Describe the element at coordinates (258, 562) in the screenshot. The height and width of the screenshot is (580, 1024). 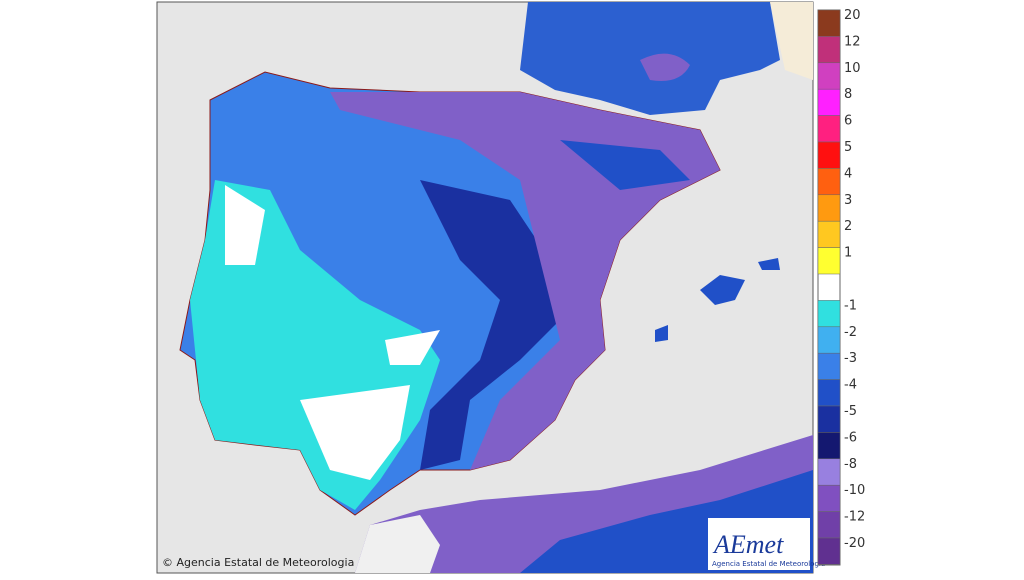
I see `copyright: © Agencia Estatal de Meteorologia` at that location.